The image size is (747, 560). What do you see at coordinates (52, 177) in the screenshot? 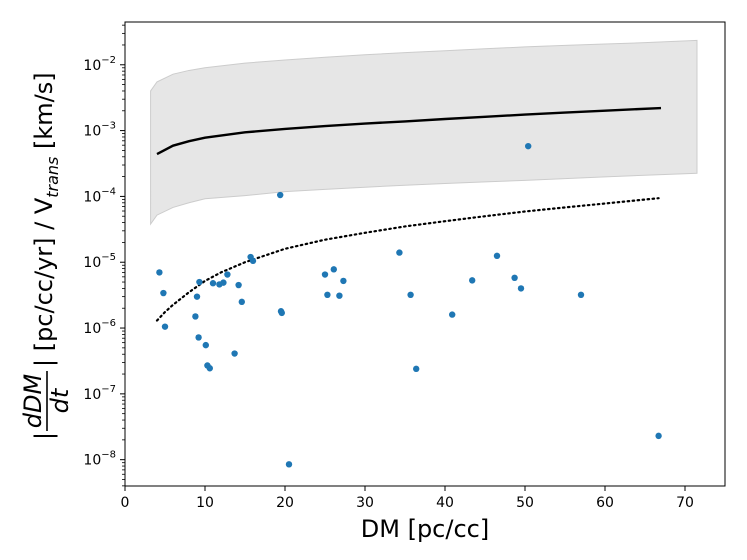
I see `y-label-subscript: trans` at bounding box center [52, 177].